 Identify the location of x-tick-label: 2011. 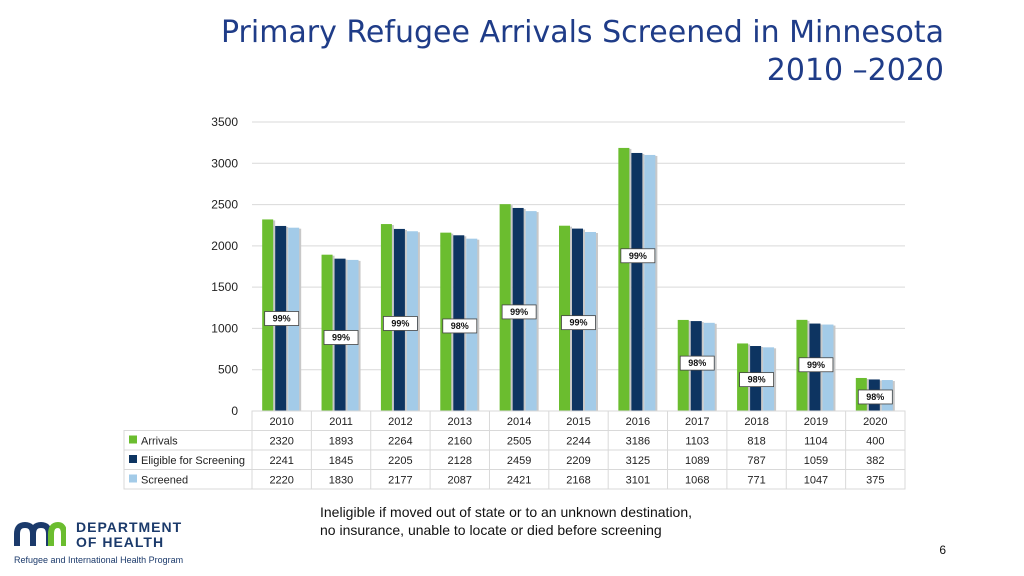
(341, 422).